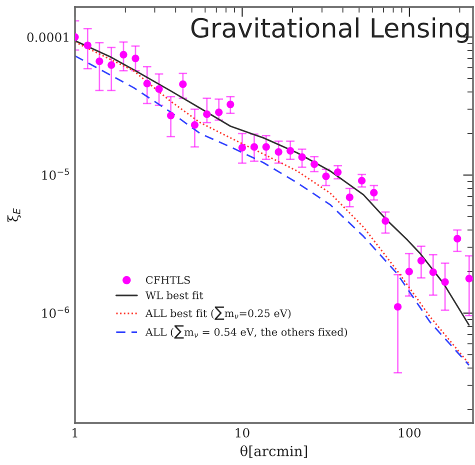 The width and height of the screenshot is (475, 465). What do you see at coordinates (243, 433) in the screenshot?
I see `x-tick-label: 10` at bounding box center [243, 433].